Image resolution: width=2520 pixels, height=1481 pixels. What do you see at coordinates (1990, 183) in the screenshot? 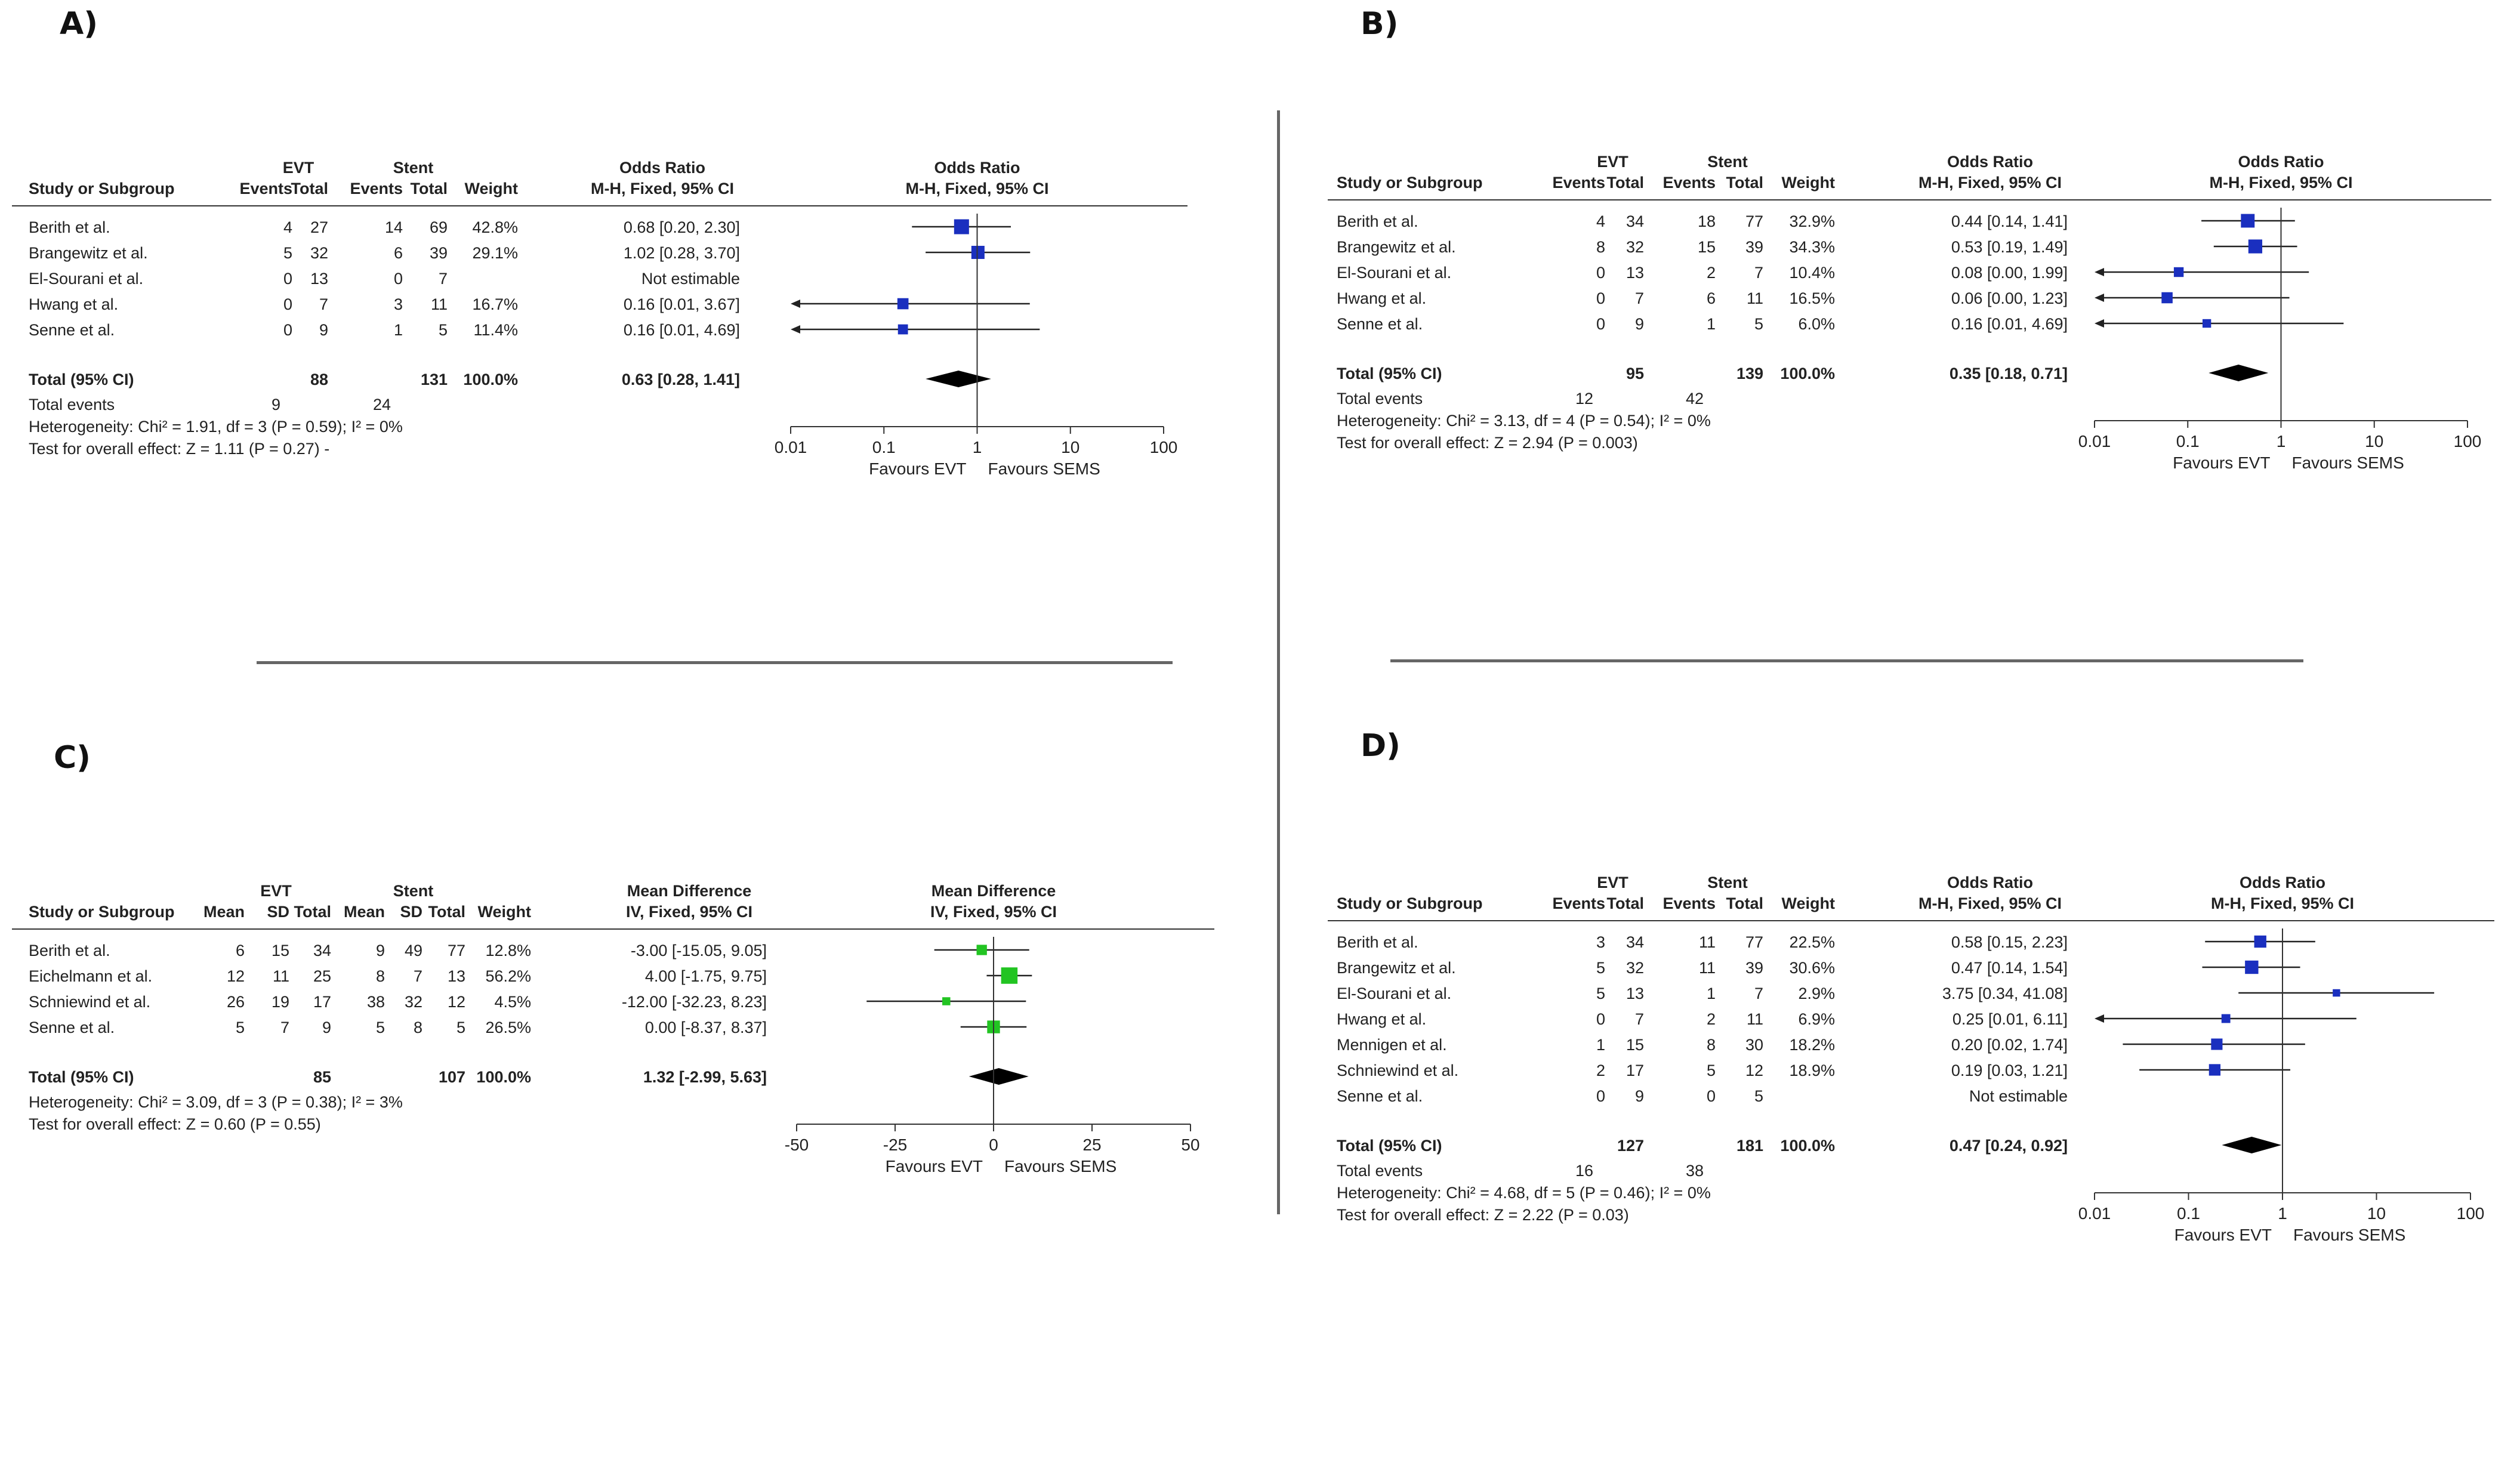
I see `method-header: M-H, Fixed, 95% CI` at bounding box center [1990, 183].